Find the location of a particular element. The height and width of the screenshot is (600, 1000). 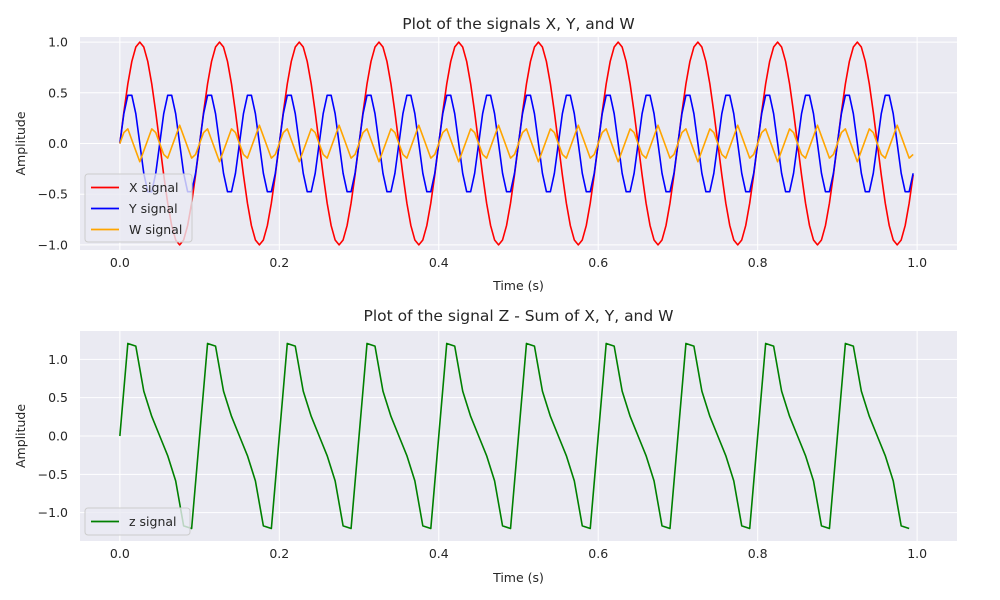

series-line-y-signal is located at coordinates (516, 143).